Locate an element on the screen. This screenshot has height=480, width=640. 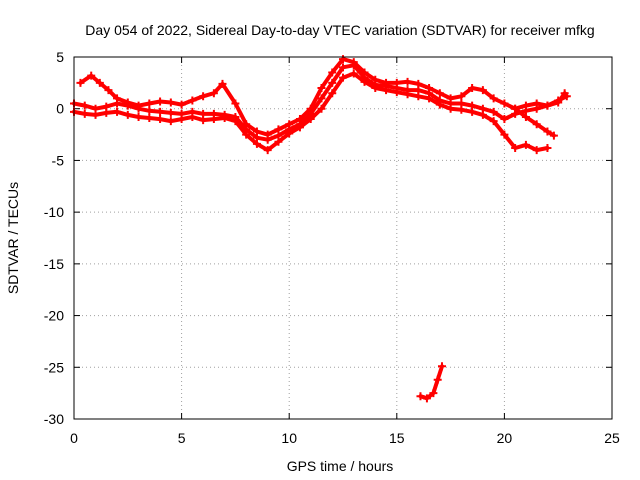
y-tick-label: -15 is located at coordinates (54, 264).